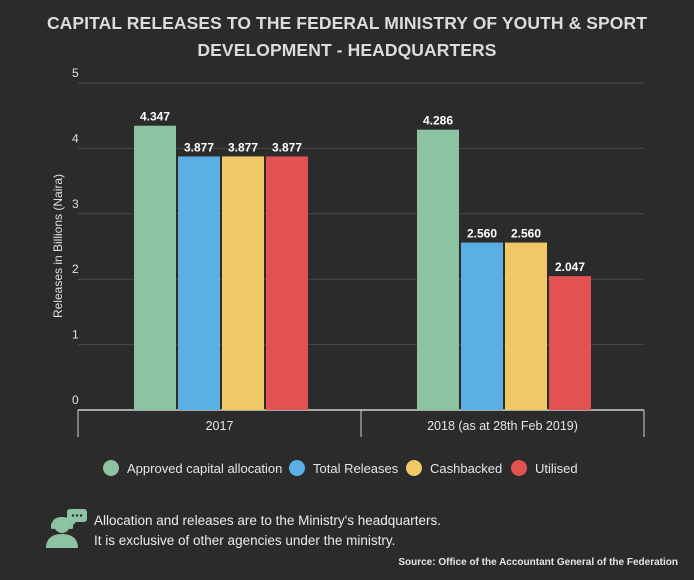 The height and width of the screenshot is (580, 694). What do you see at coordinates (570, 267) in the screenshot?
I see `bar-value-label: 2.047` at bounding box center [570, 267].